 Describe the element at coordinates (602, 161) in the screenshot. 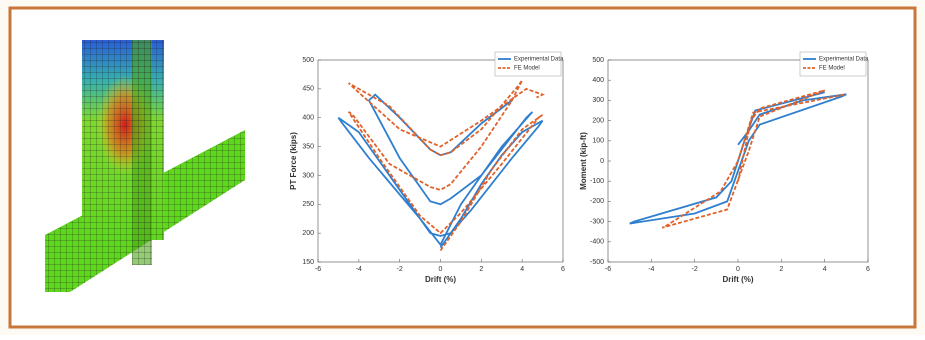

I see `y-tick-label: 0` at that location.